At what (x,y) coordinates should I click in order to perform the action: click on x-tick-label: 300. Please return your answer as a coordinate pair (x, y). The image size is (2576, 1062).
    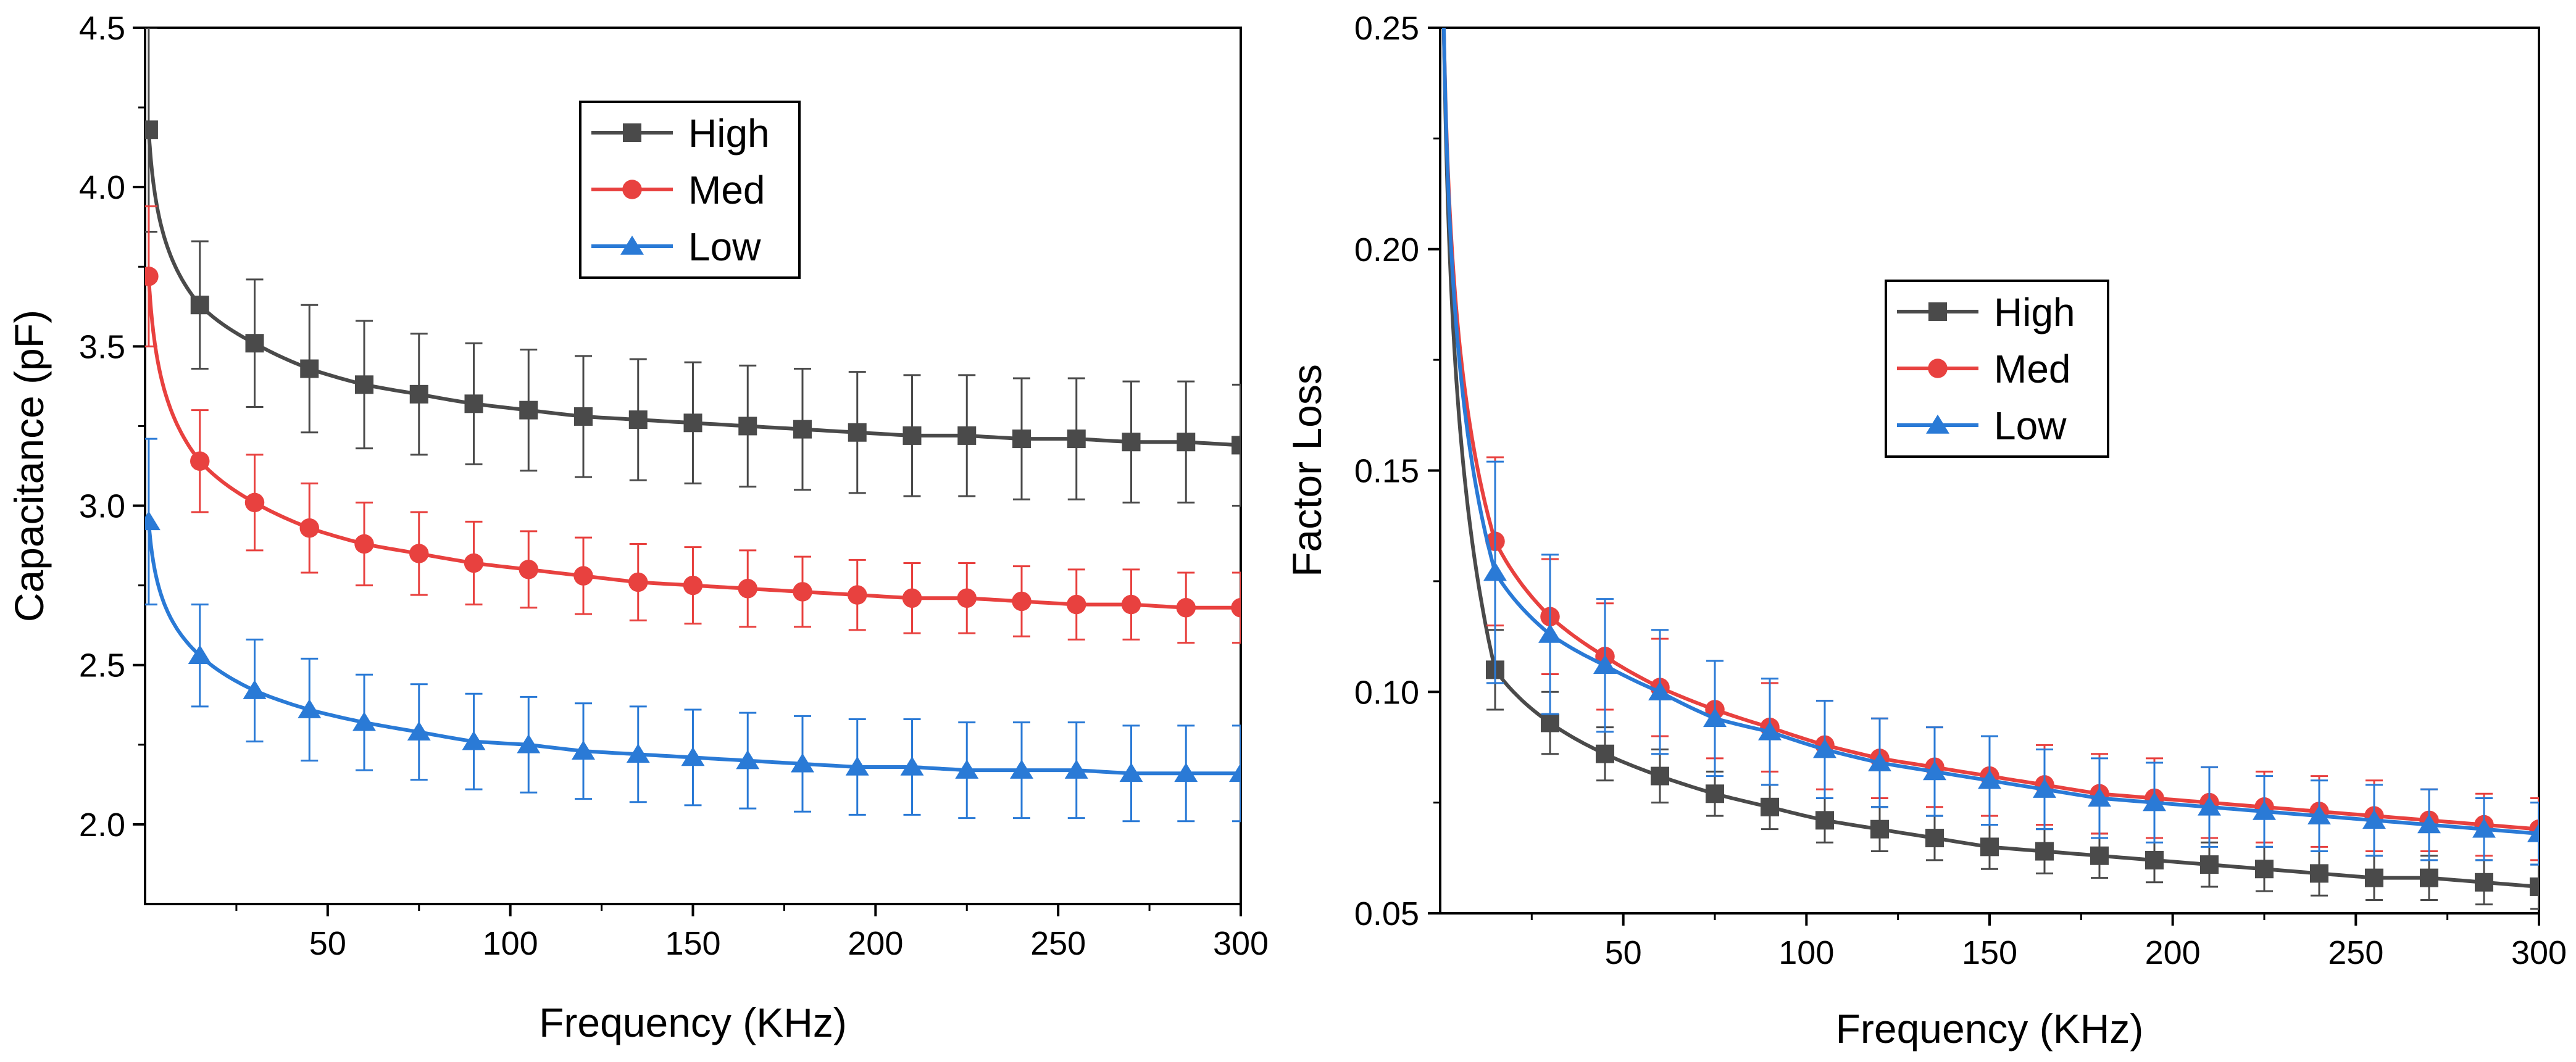
    Looking at the image, I should click on (1241, 943).